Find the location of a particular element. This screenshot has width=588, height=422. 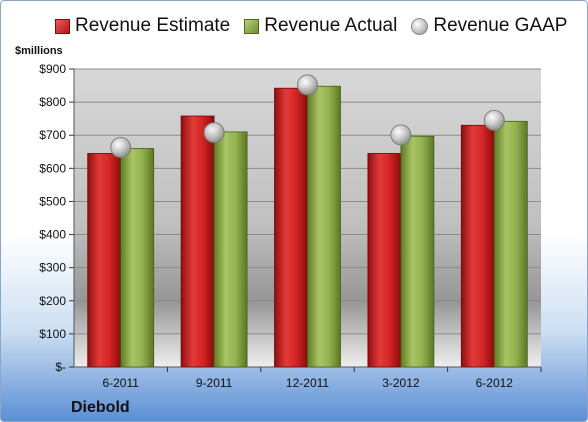

y-axis-unit-label: $millions is located at coordinates (39, 51).